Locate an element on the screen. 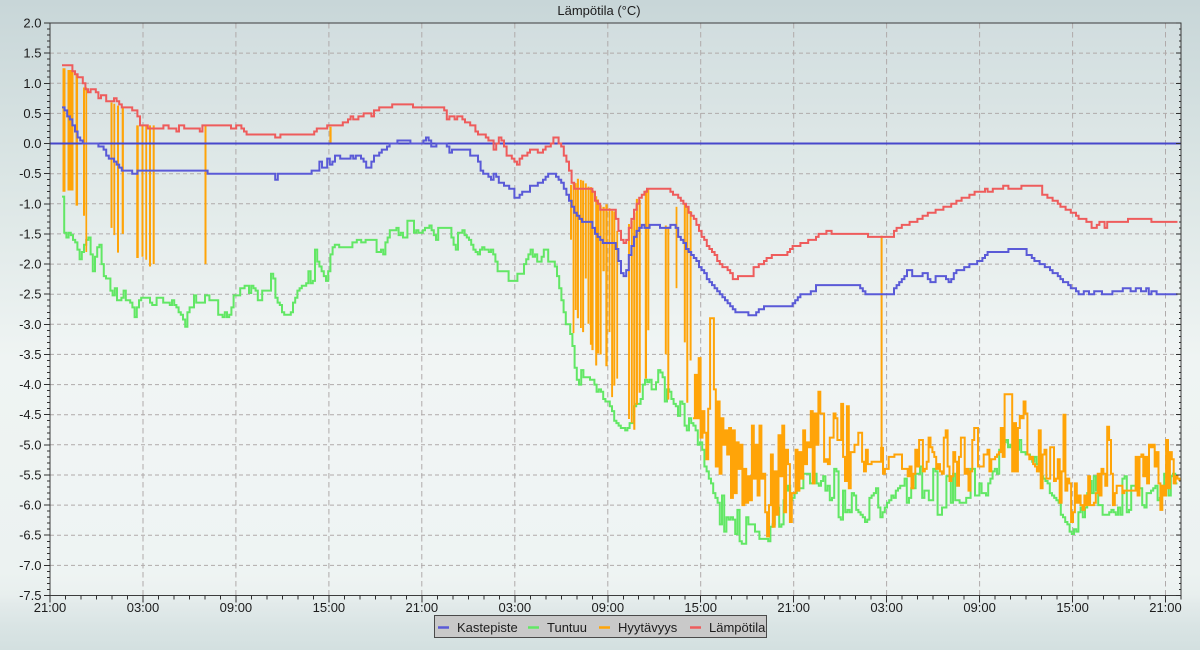 Image resolution: width=1200 pixels, height=650 pixels. svg-text: -4.0 is located at coordinates (30, 384).